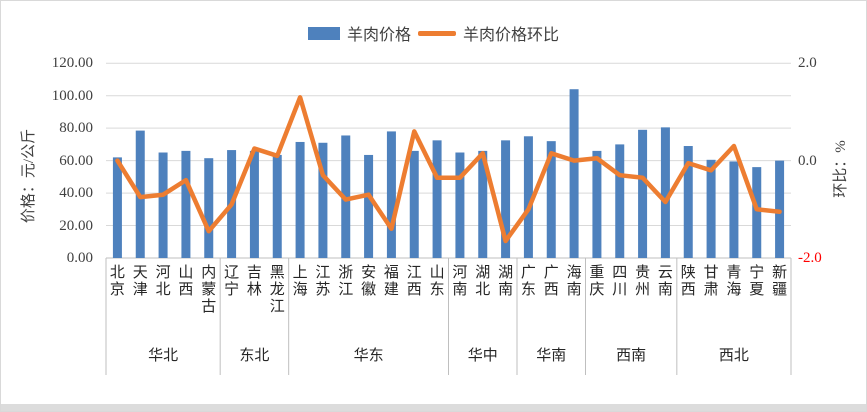 Image resolution: width=867 pixels, height=412 pixels. I want to click on region-label: 华北, so click(163, 356).